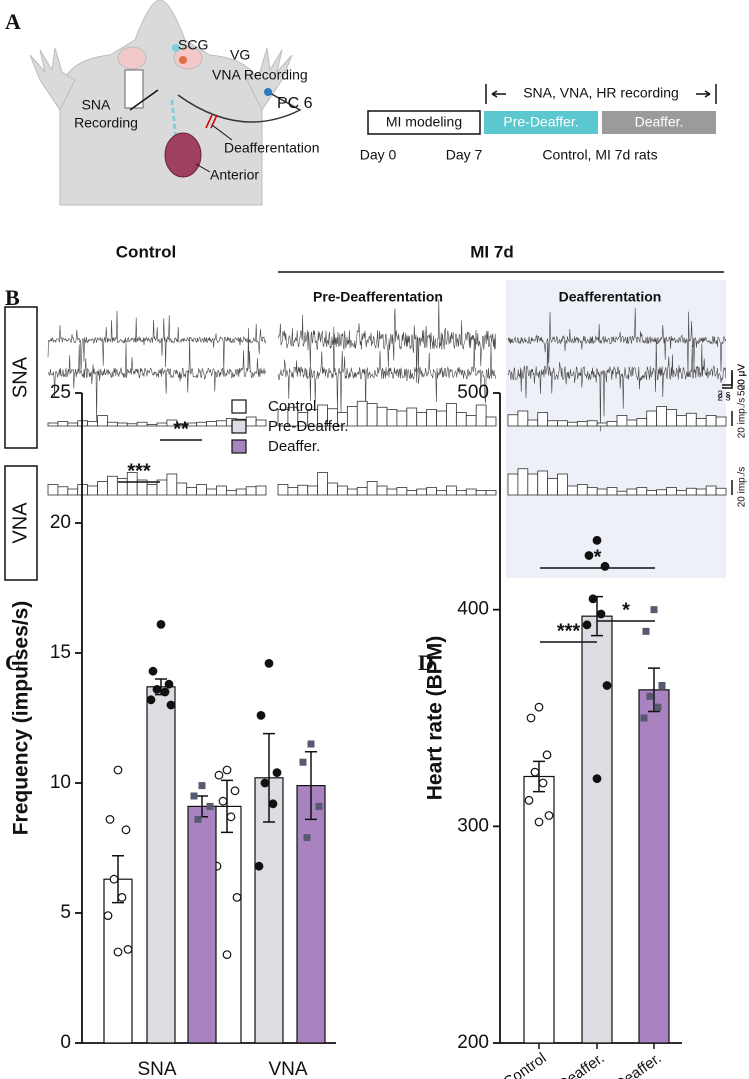  What do you see at coordinates (424, 122) in the screenshot?
I see `timeline-box: MI modeling` at bounding box center [424, 122].